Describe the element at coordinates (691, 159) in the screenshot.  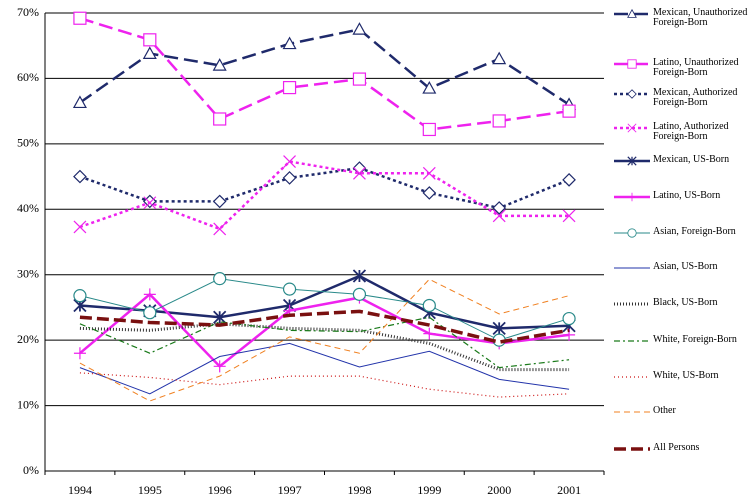
I see `legend-label: Mexican, US-Born` at that location.